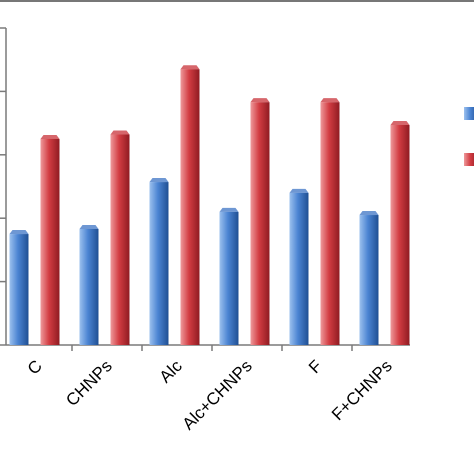 This screenshot has height=474, width=474. What do you see at coordinates (171, 371) in the screenshot?
I see `x-tick-label: Alc` at bounding box center [171, 371].